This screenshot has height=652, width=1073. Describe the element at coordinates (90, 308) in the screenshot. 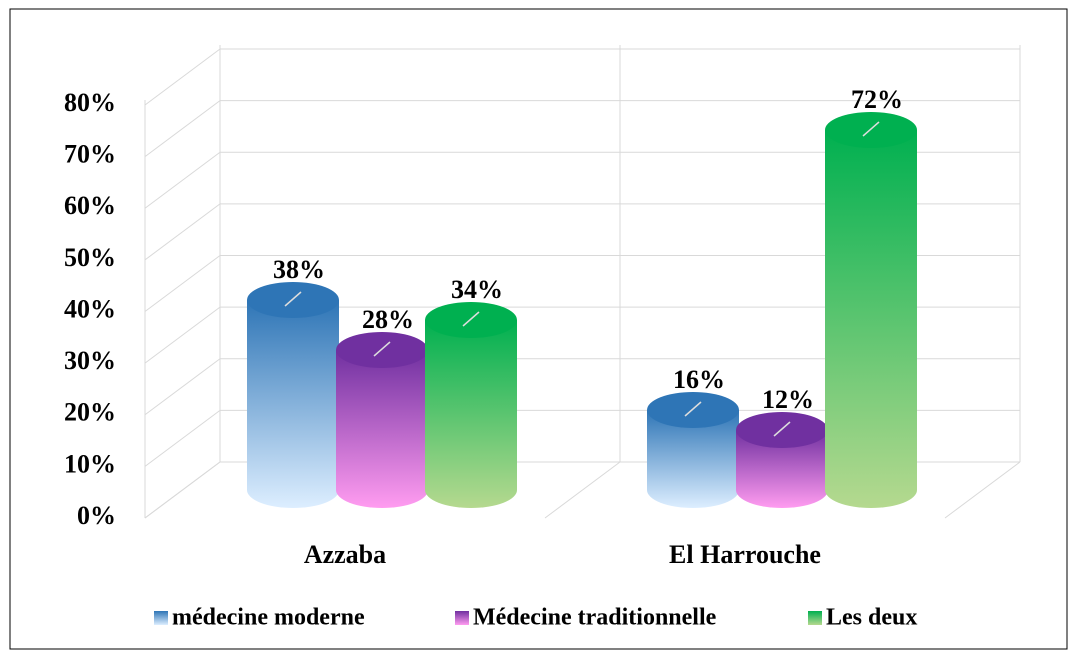

I see `y-tick-label: 40%` at that location.